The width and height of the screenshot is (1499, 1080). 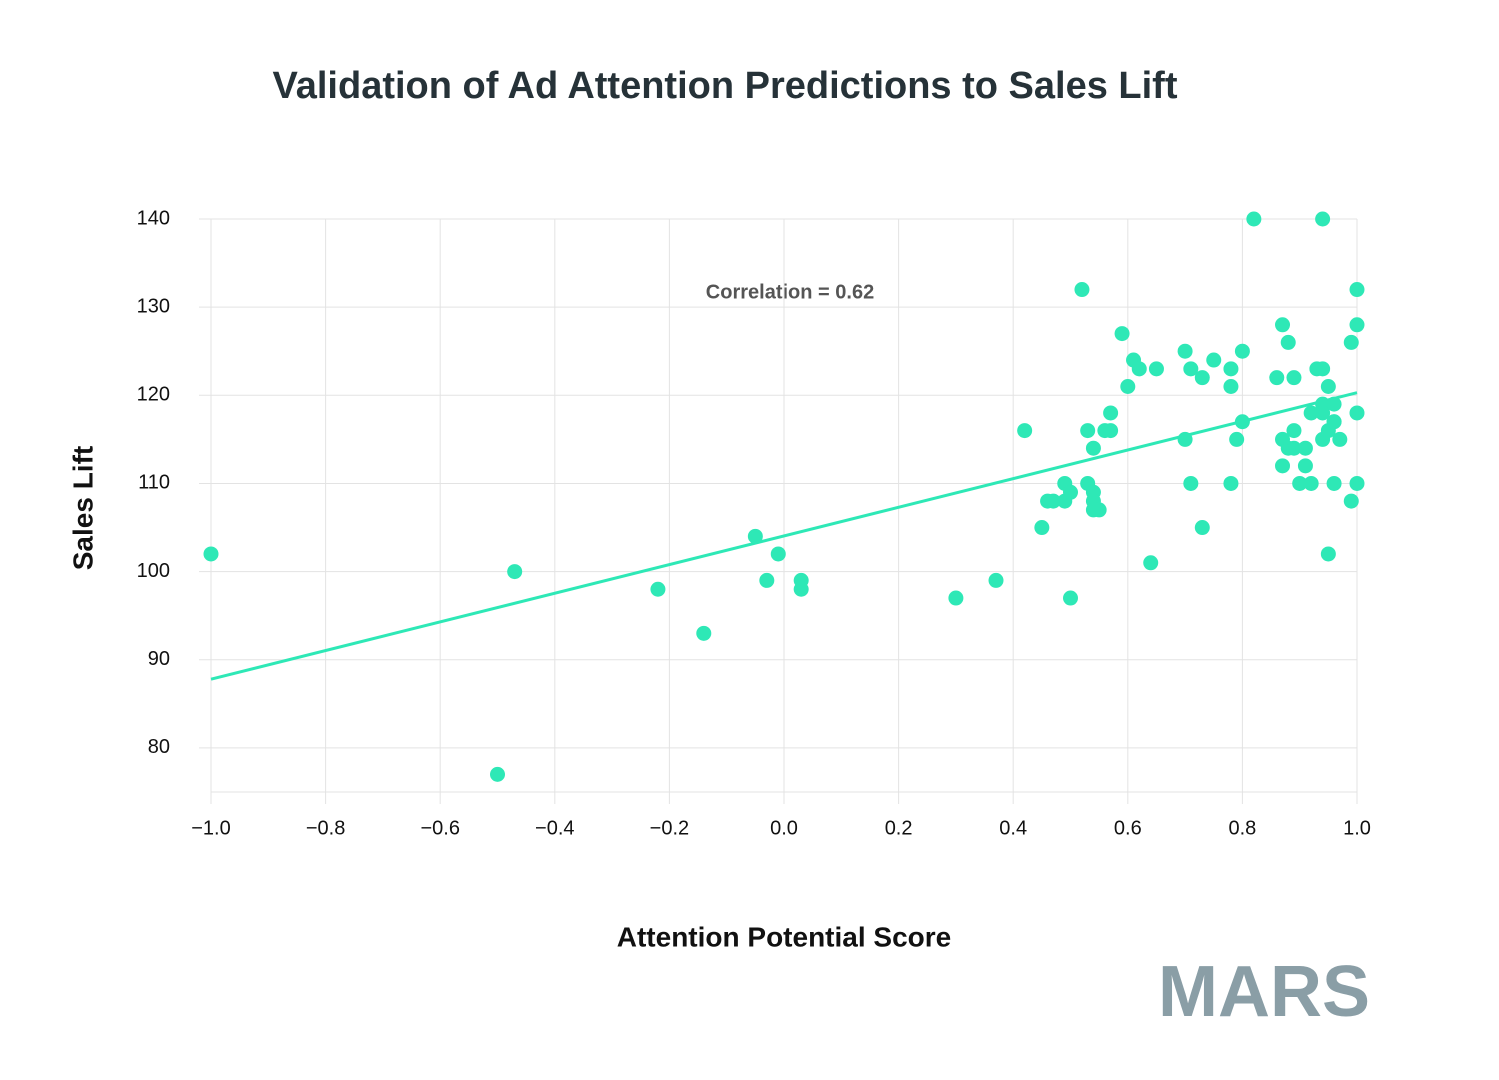 What do you see at coordinates (790, 292) in the screenshot?
I see `annotation: Correlation = 0.62` at bounding box center [790, 292].